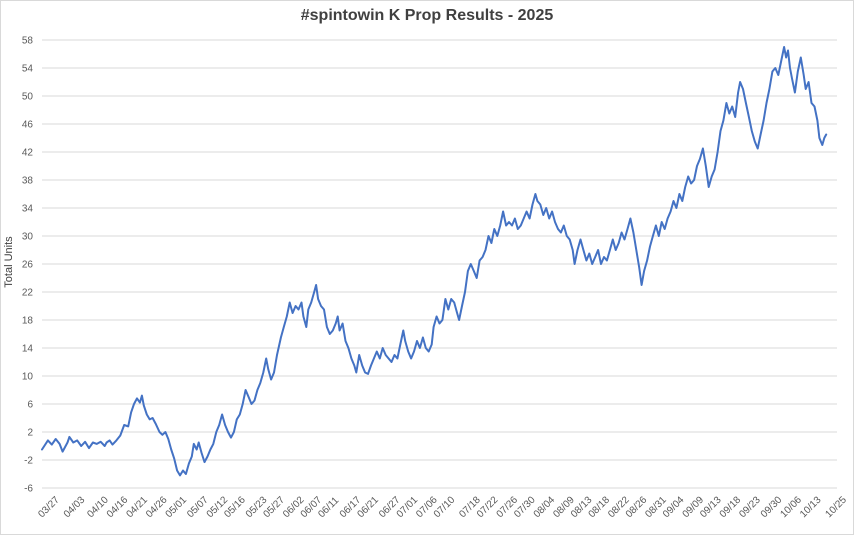 This screenshot has width=854, height=535. What do you see at coordinates (98, 507) in the screenshot?
I see `x-tick-label: 04/10` at bounding box center [98, 507].